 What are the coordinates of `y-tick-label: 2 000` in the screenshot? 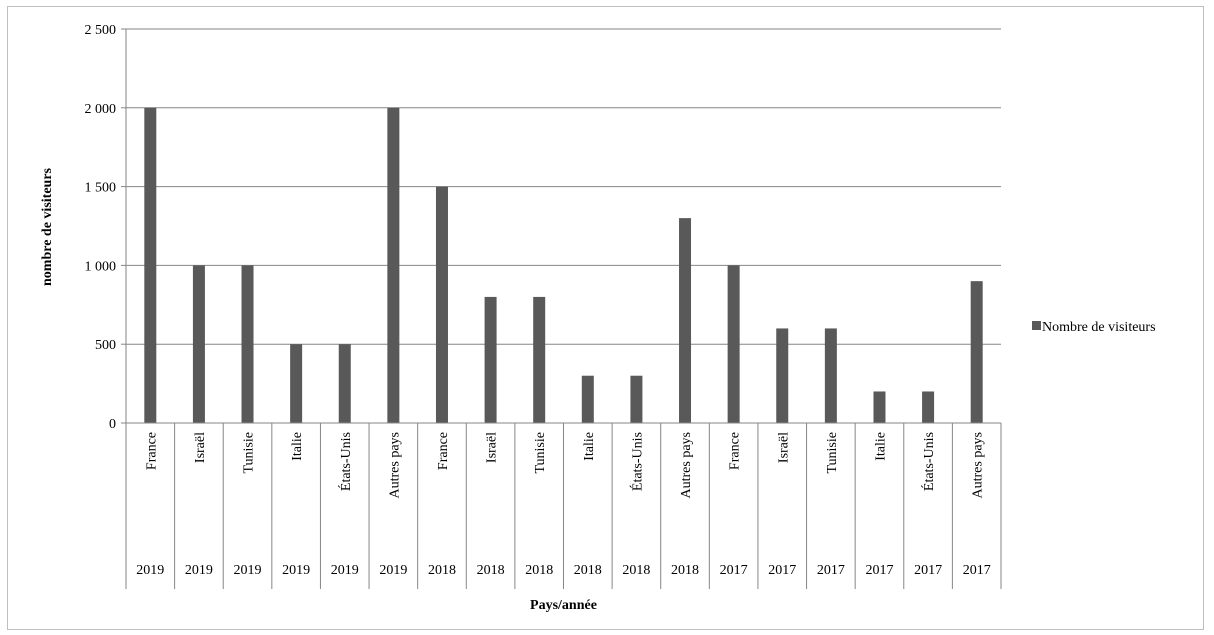 It's located at (101, 109).